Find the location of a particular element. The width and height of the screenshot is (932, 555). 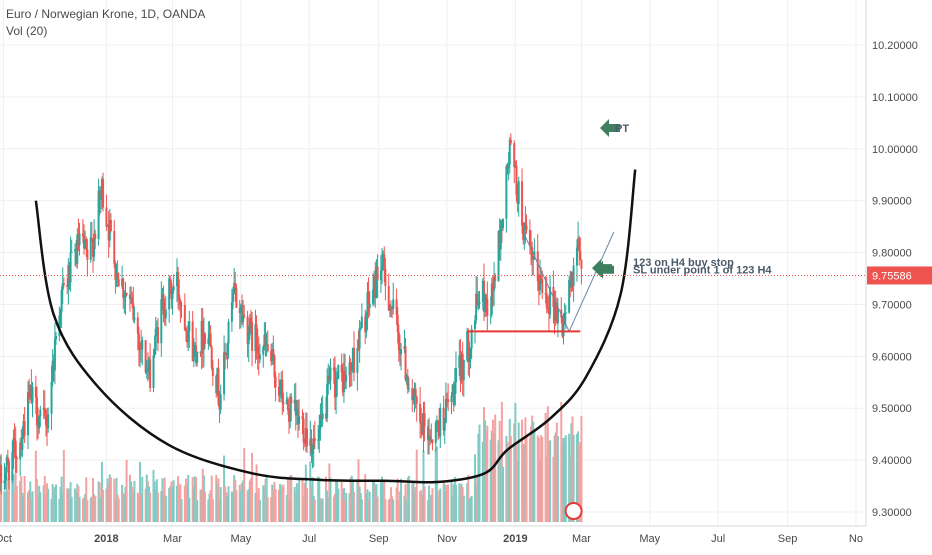

price-tick-label: 10.00000 is located at coordinates (895, 150).